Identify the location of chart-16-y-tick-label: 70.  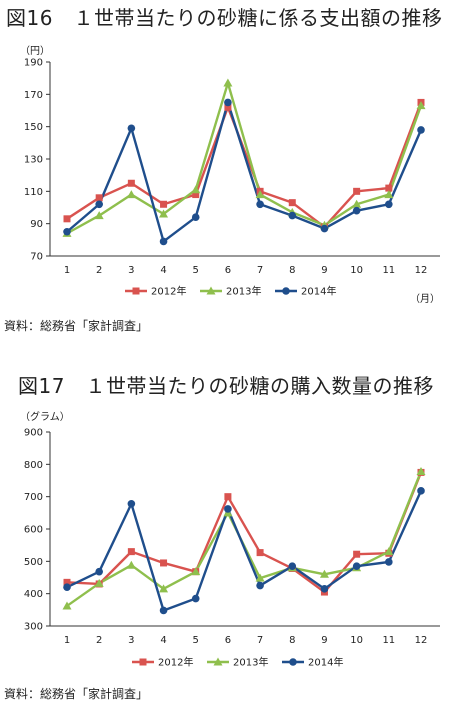
(36, 257).